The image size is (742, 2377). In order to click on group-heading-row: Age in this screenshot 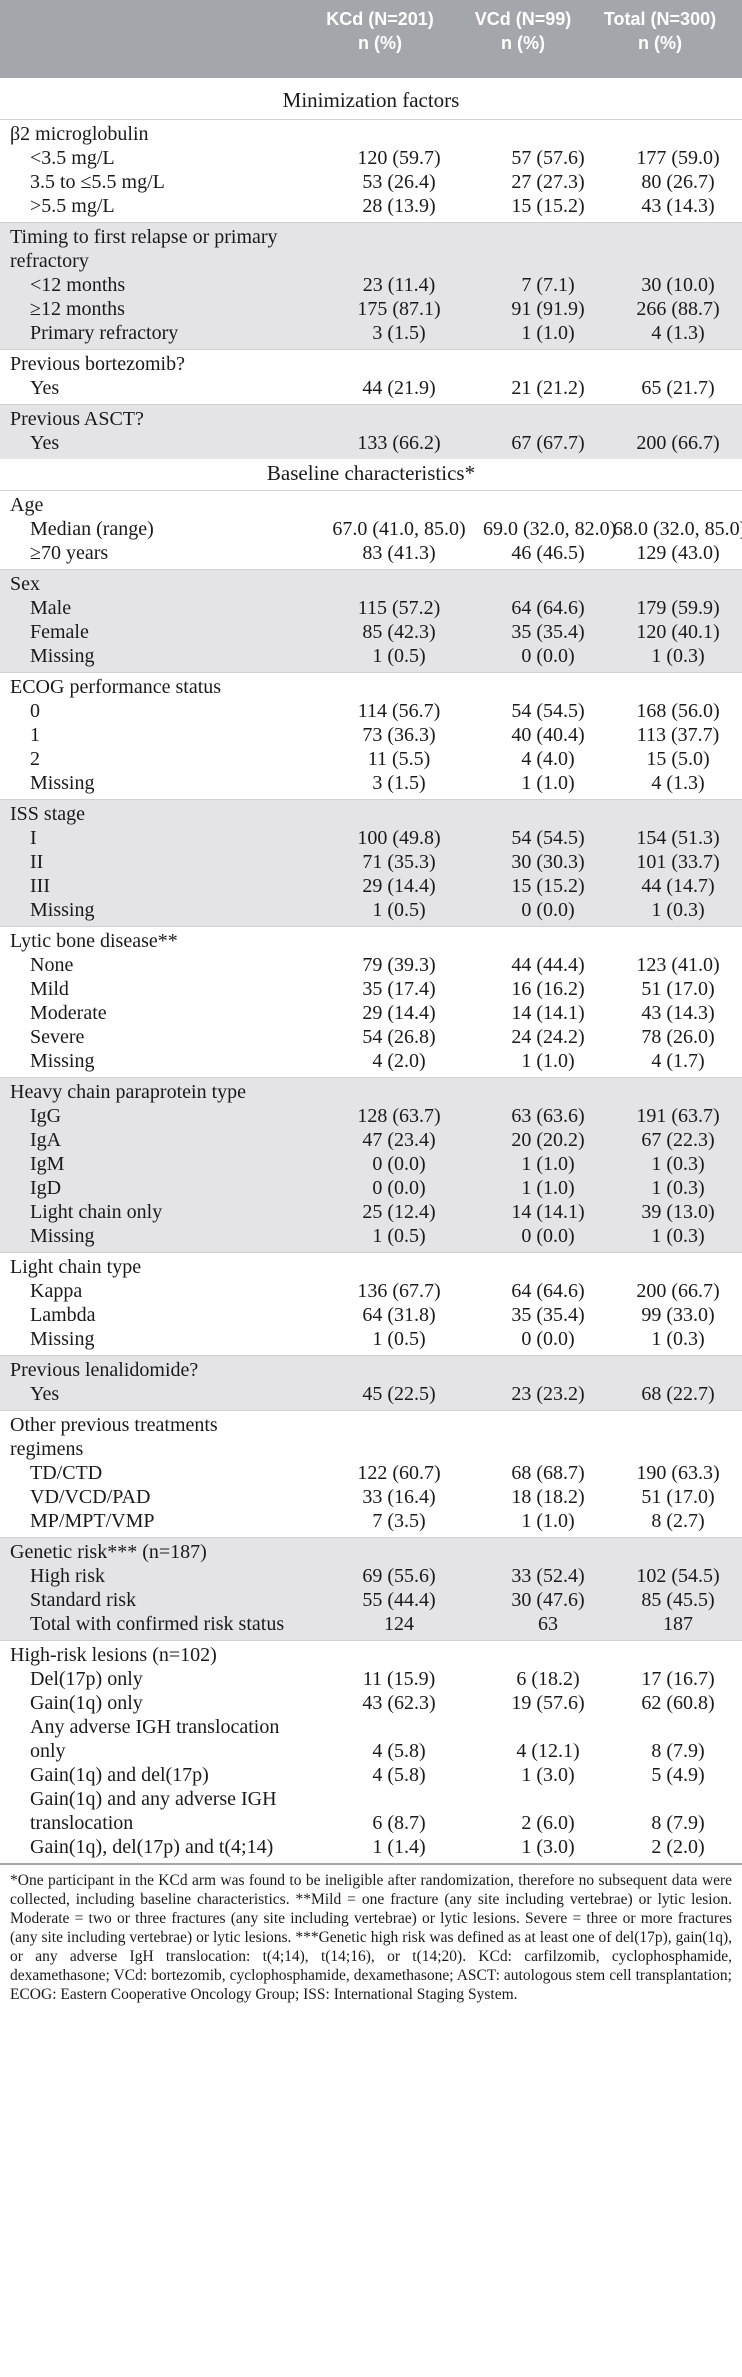, I will do `click(371, 505)`.